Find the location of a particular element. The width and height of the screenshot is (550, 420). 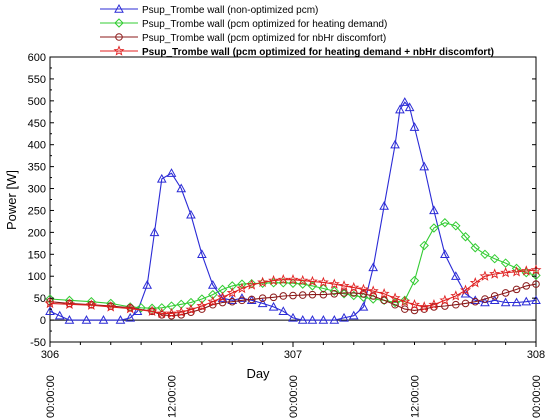

y-tick-label: 250 is located at coordinates (37, 211).